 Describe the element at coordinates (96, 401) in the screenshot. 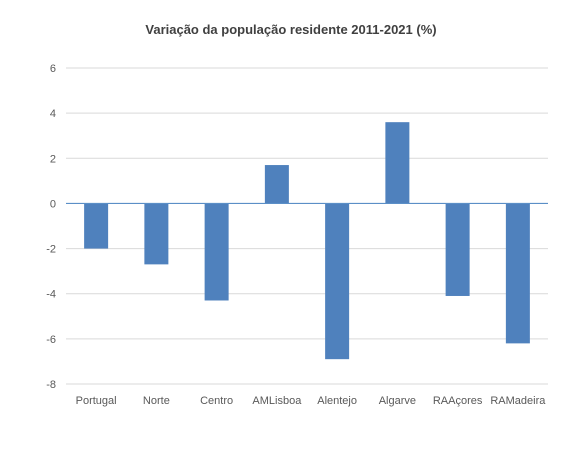

I see `x-tick-label: Portugal` at that location.